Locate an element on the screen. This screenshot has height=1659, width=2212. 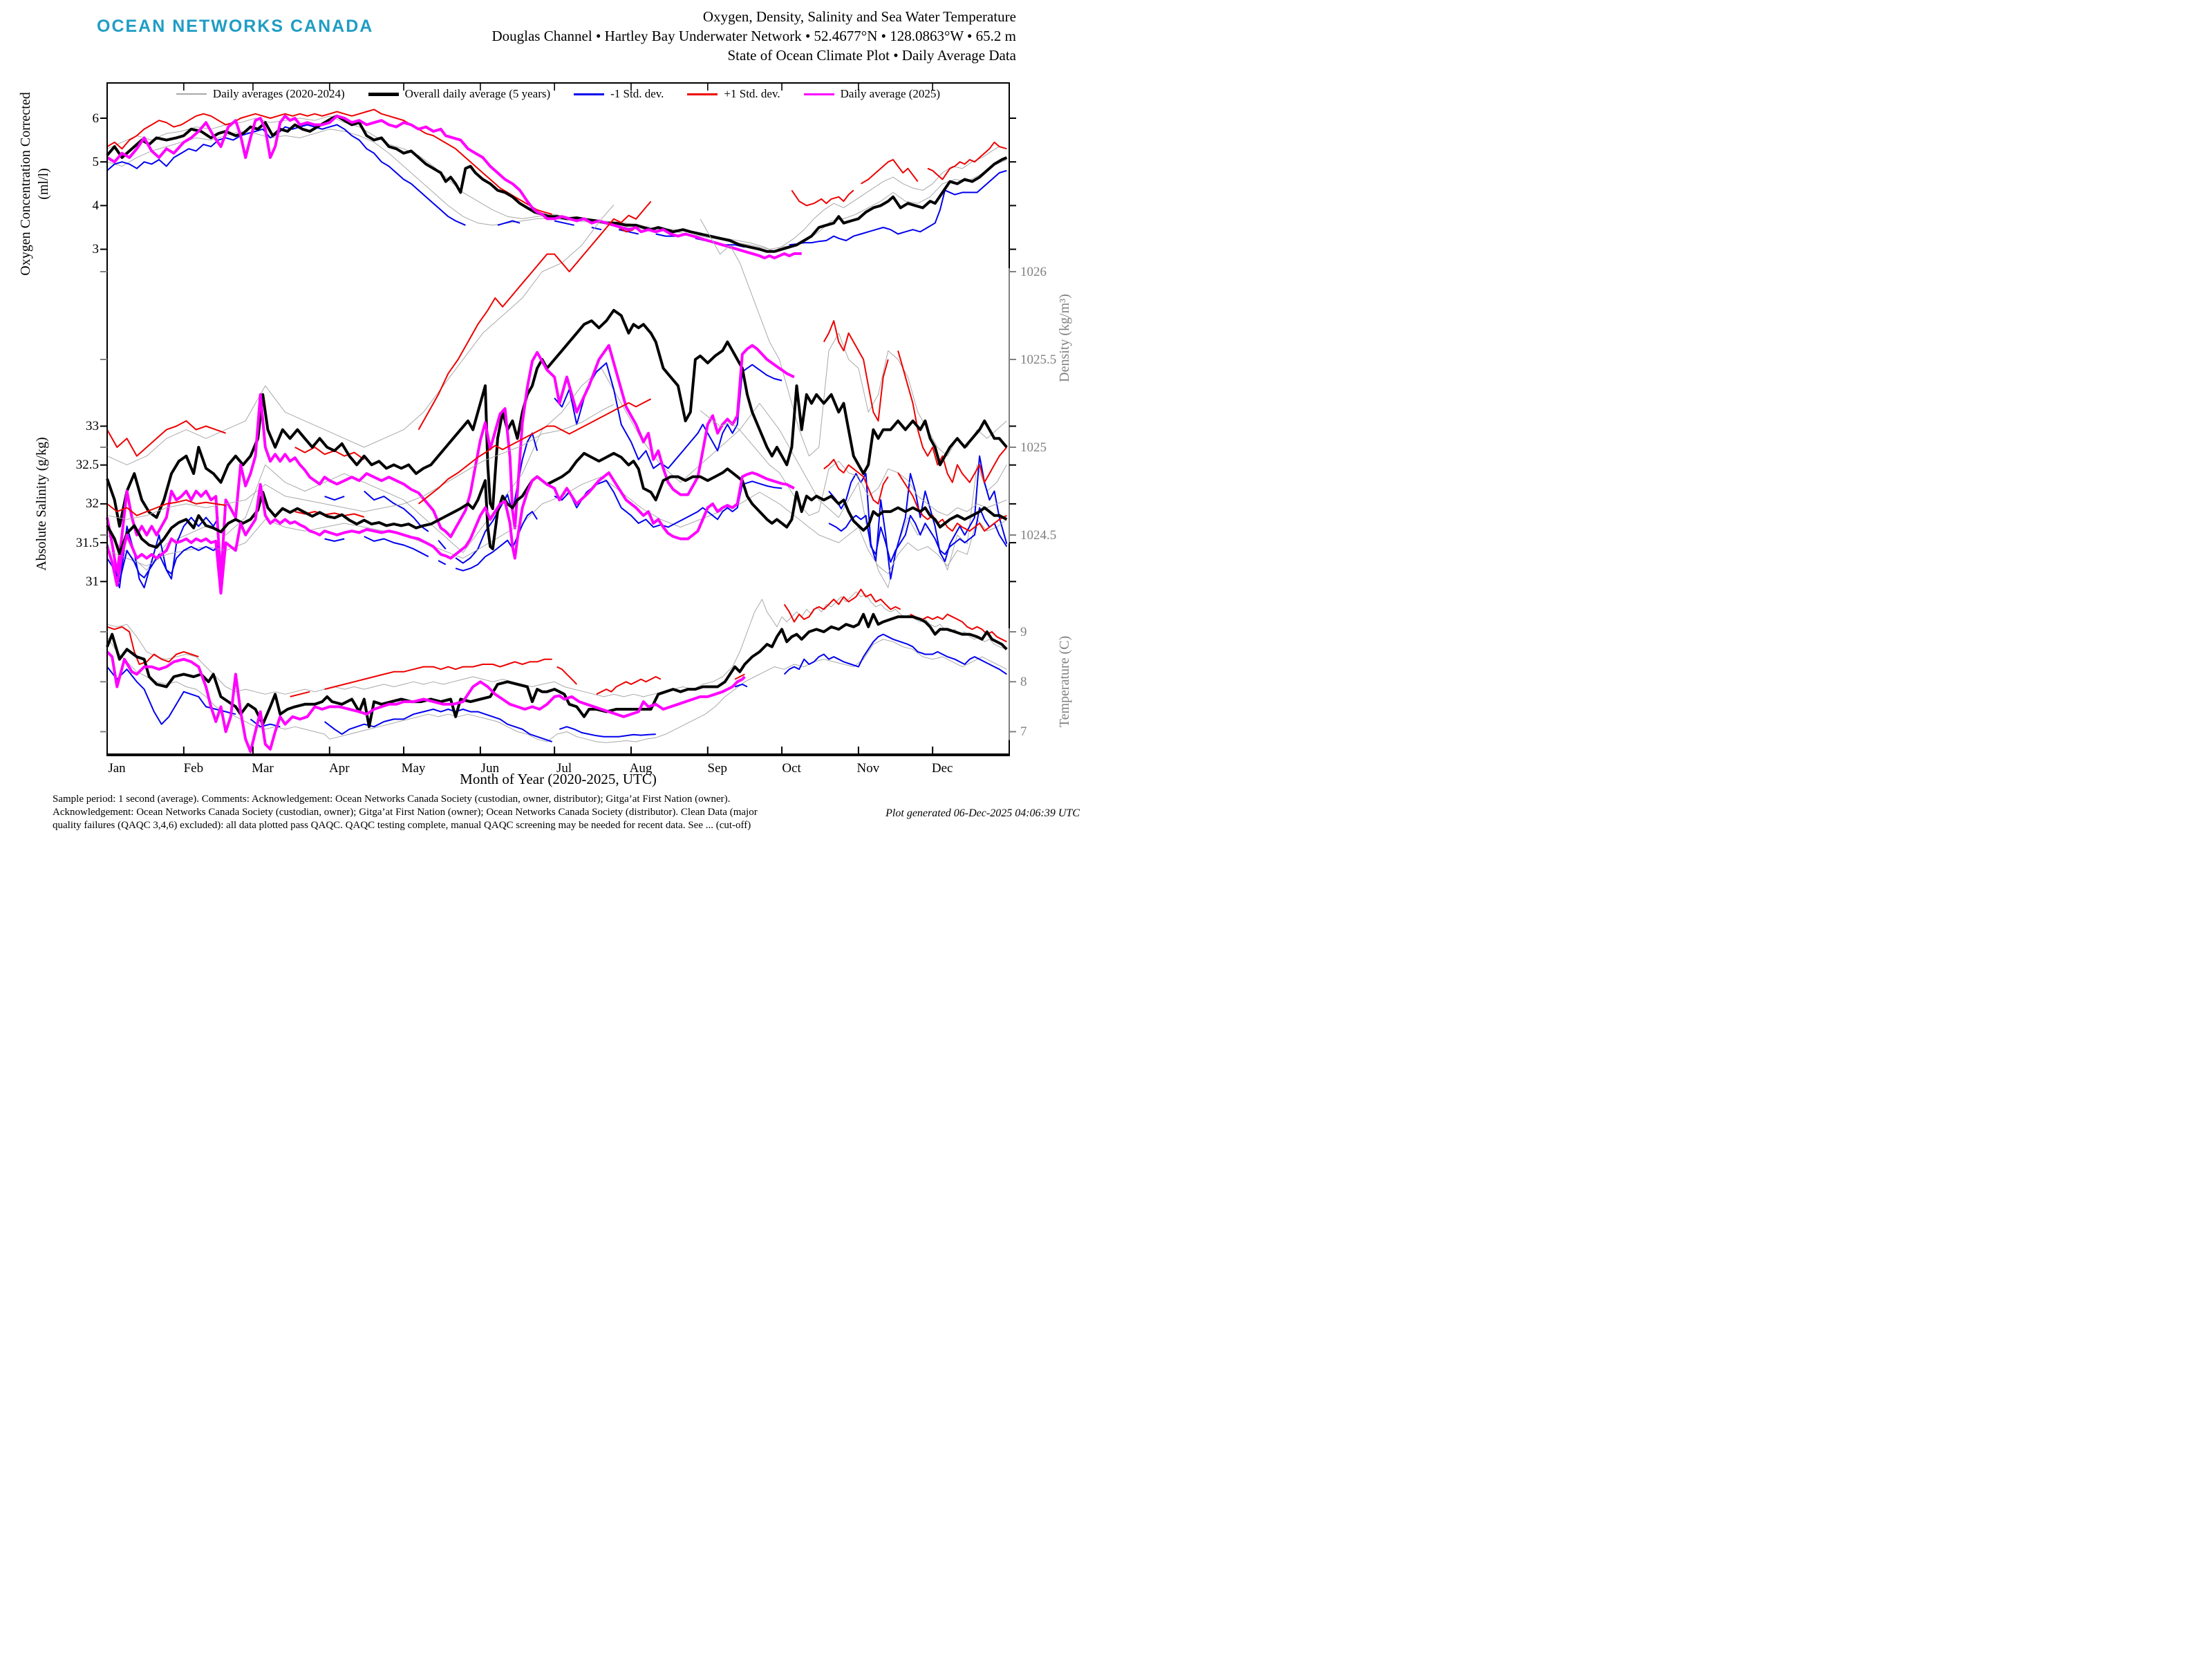
x-tick-label-oct: Oct is located at coordinates (791, 768).